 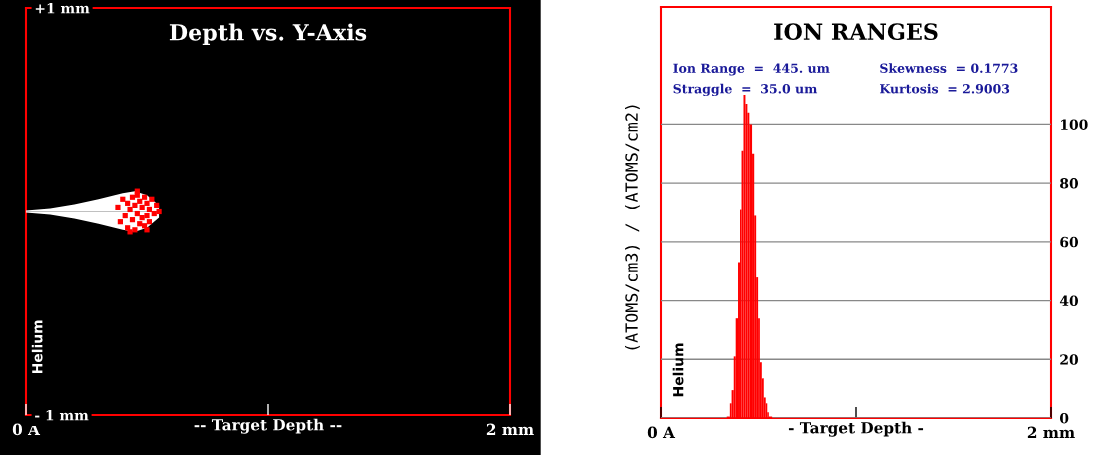 What do you see at coordinates (62, 415) in the screenshot?
I see `y-tick-label: - 1 mm` at bounding box center [62, 415].